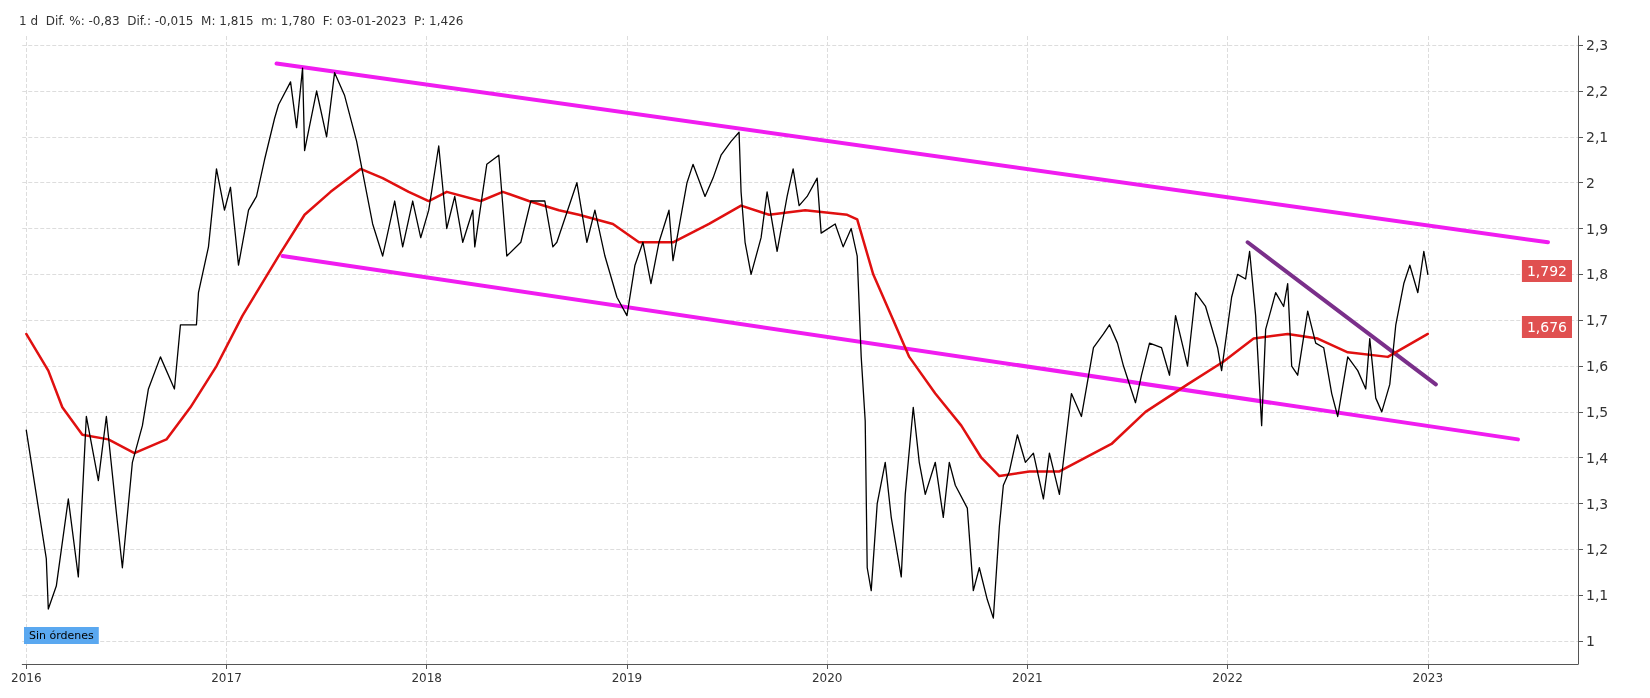 Image resolution: width=1650 pixels, height=698 pixels. What do you see at coordinates (1597, 411) in the screenshot?
I see `y-tick-label: 1,5` at bounding box center [1597, 411].